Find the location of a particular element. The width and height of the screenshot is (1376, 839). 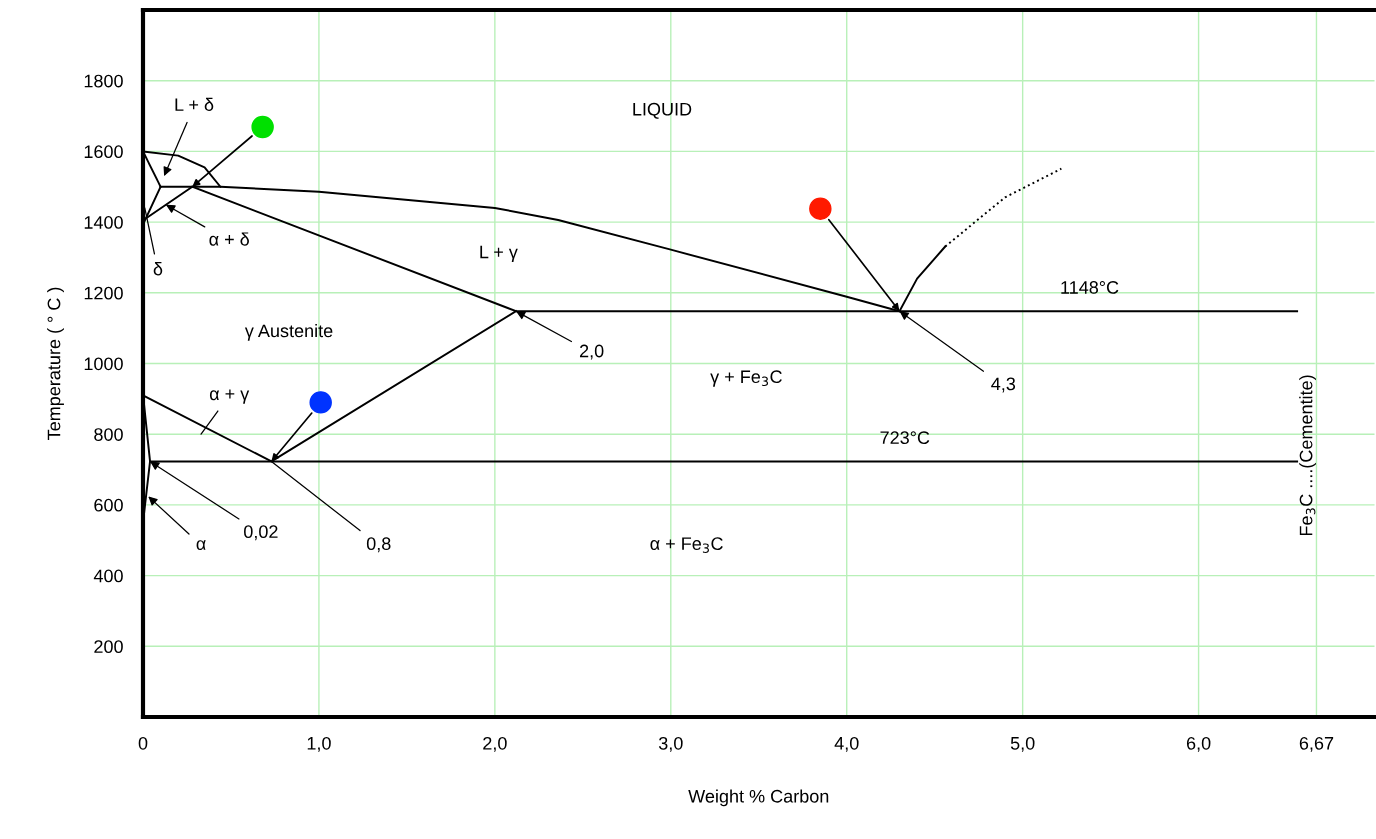

y-tick-label: 1400 is located at coordinates (103, 222).